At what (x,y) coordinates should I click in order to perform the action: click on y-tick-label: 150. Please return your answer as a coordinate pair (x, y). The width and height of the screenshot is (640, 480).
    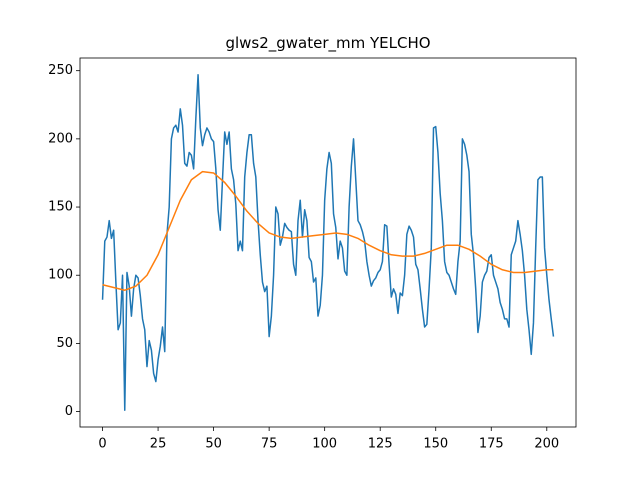
    Looking at the image, I should click on (60, 207).